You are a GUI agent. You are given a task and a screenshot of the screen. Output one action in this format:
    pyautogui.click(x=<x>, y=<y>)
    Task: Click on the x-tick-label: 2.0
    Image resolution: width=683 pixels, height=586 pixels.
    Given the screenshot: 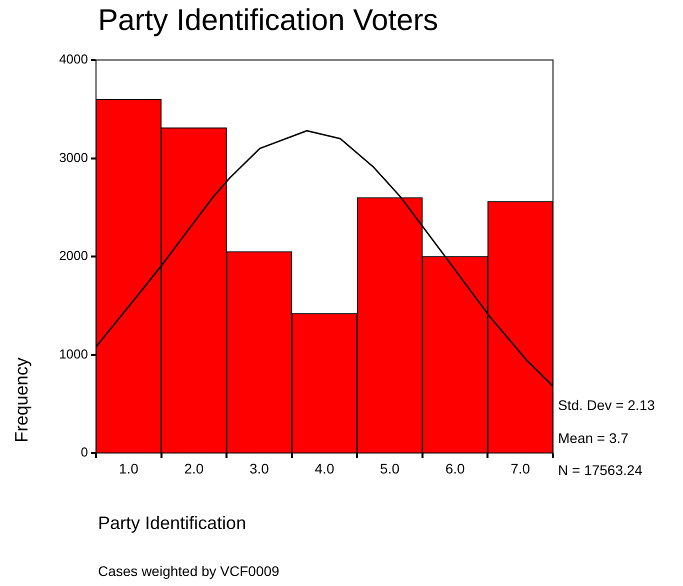 What is the action you would take?
    pyautogui.click(x=194, y=468)
    